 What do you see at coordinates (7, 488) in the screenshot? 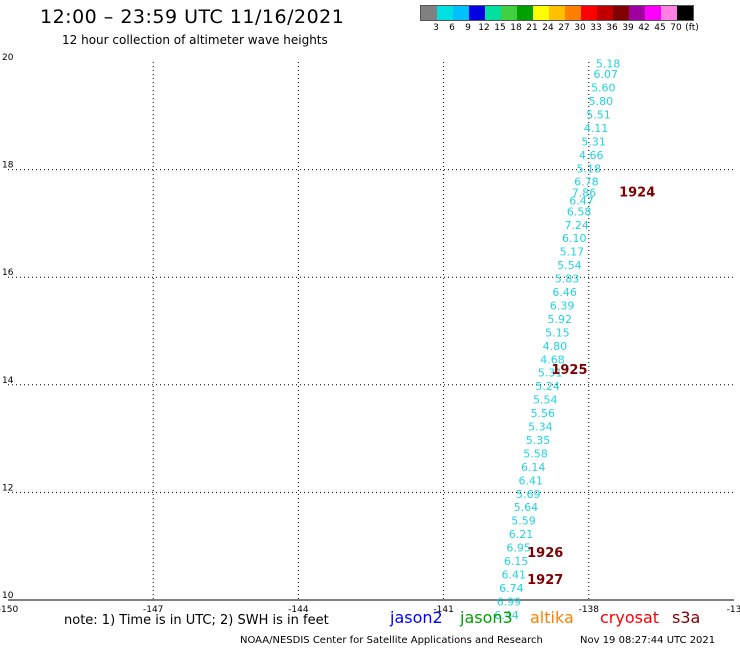
I see `y-tick-label: 12` at bounding box center [7, 488].